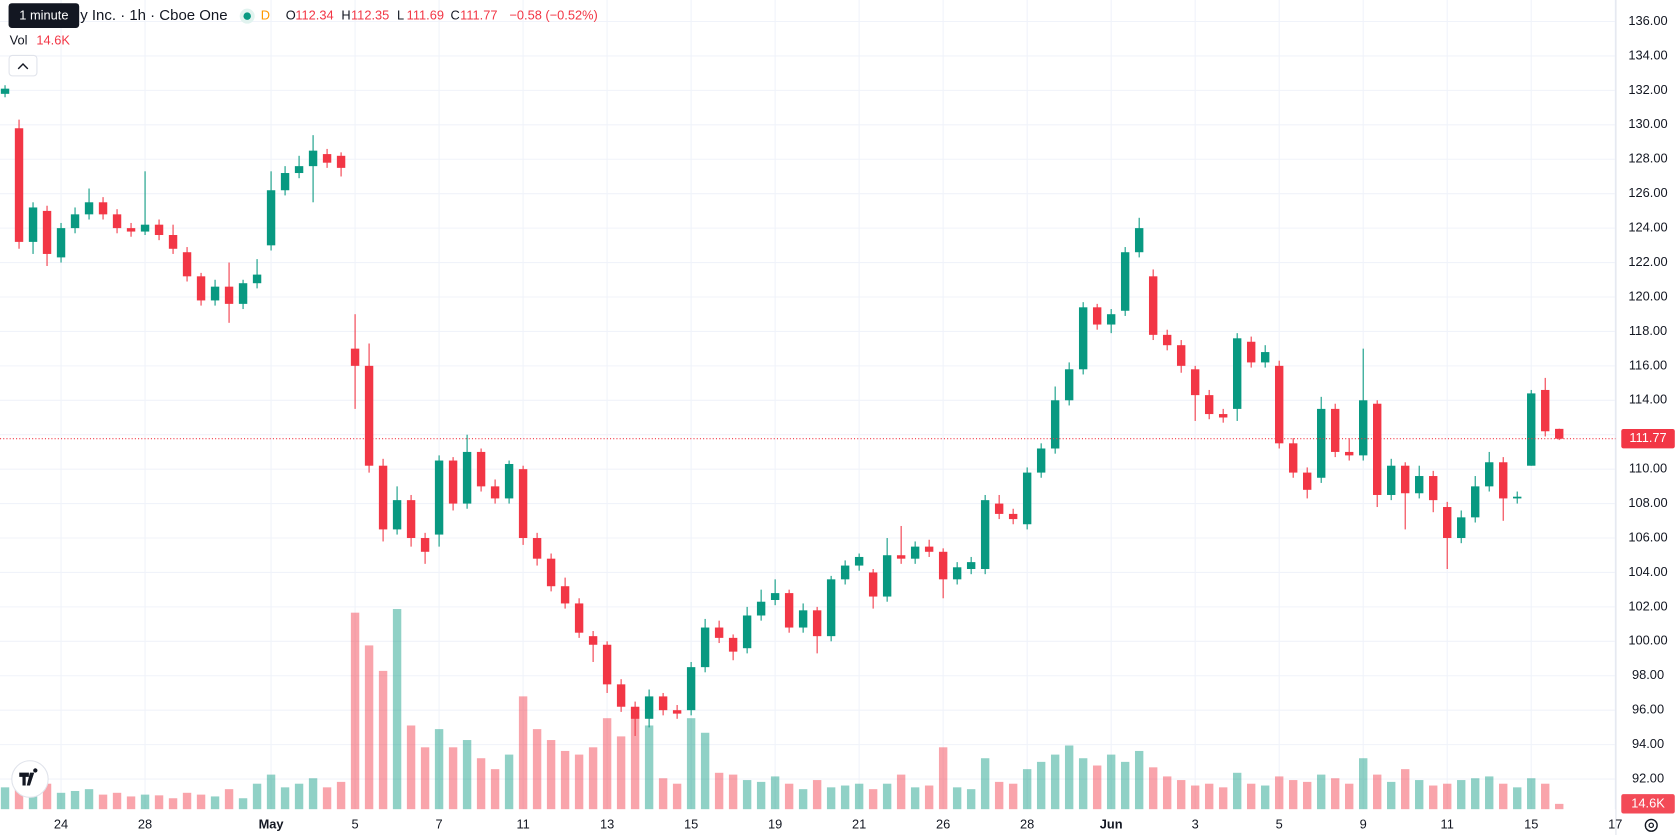 This screenshot has height=835, width=1678. I want to click on chart-title: y Inc. · 1h · Cboe One, so click(153, 15).